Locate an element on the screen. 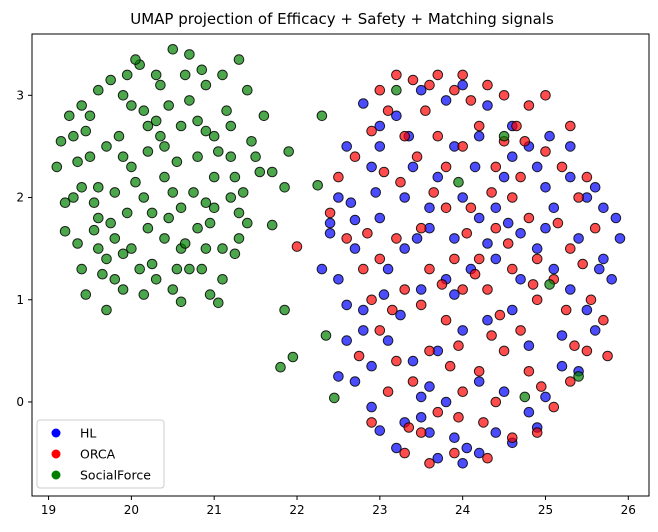 This screenshot has height=532, width=658. x-tick-label: 19 is located at coordinates (48, 510).